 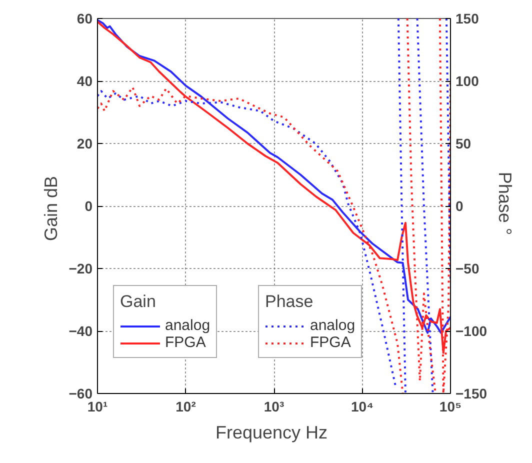 I want to click on y-tick-label: 20, so click(x=84, y=144).